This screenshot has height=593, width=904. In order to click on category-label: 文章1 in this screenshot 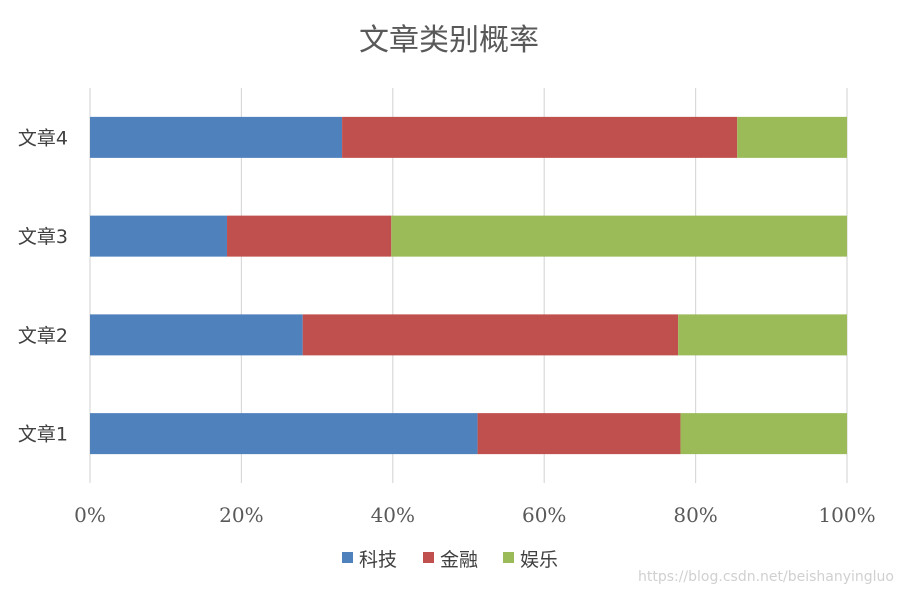, I will do `click(43, 435)`.